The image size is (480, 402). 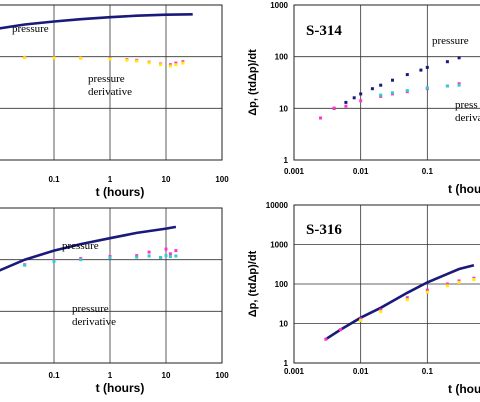 I want to click on x-axis-label: t (hou, so click(x=464, y=389).